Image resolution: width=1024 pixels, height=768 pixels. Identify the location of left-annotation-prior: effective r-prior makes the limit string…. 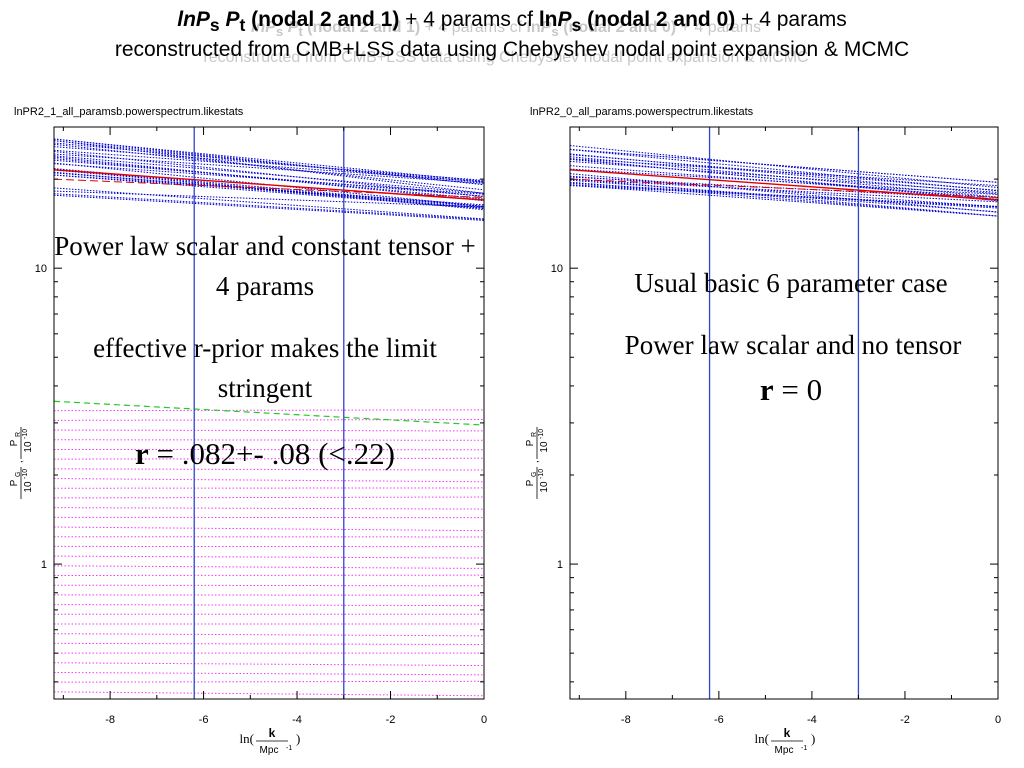
(265, 368).